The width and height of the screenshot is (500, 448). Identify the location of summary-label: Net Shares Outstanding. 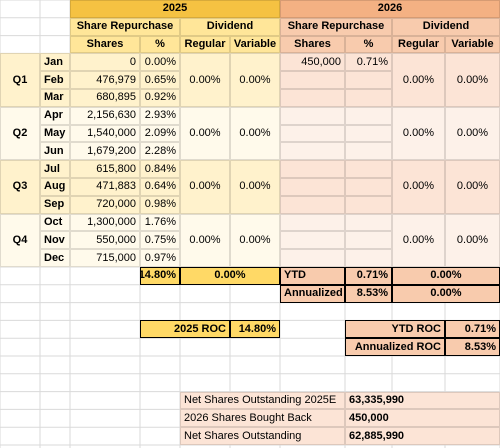
(262, 436).